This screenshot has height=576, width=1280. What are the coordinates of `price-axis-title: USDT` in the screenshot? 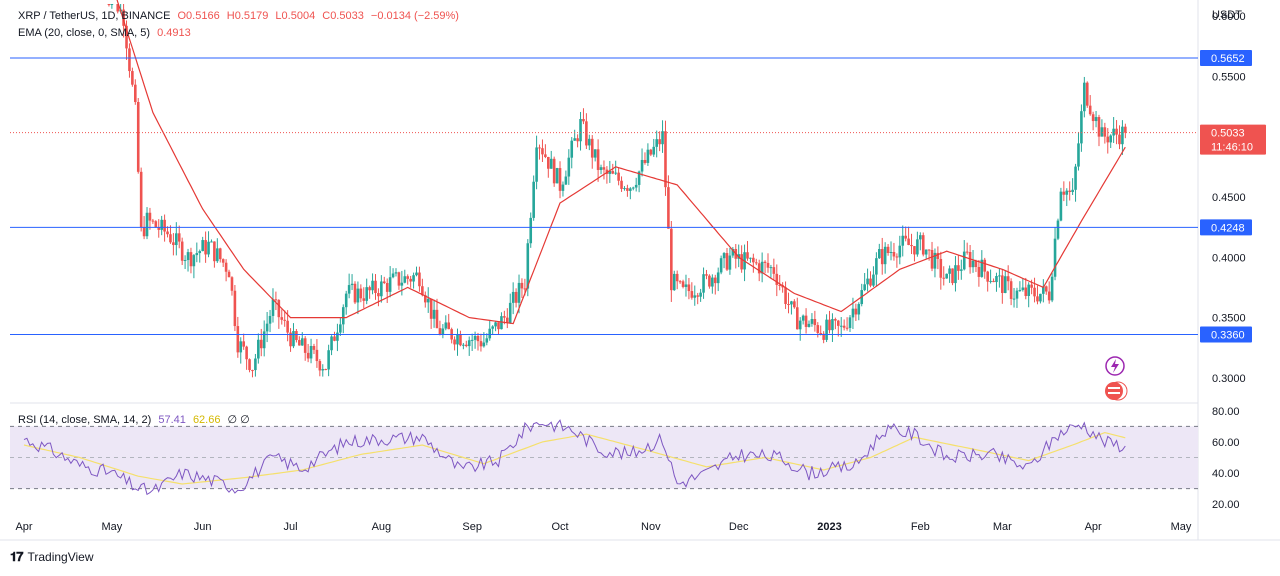 It's located at (1227, 15).